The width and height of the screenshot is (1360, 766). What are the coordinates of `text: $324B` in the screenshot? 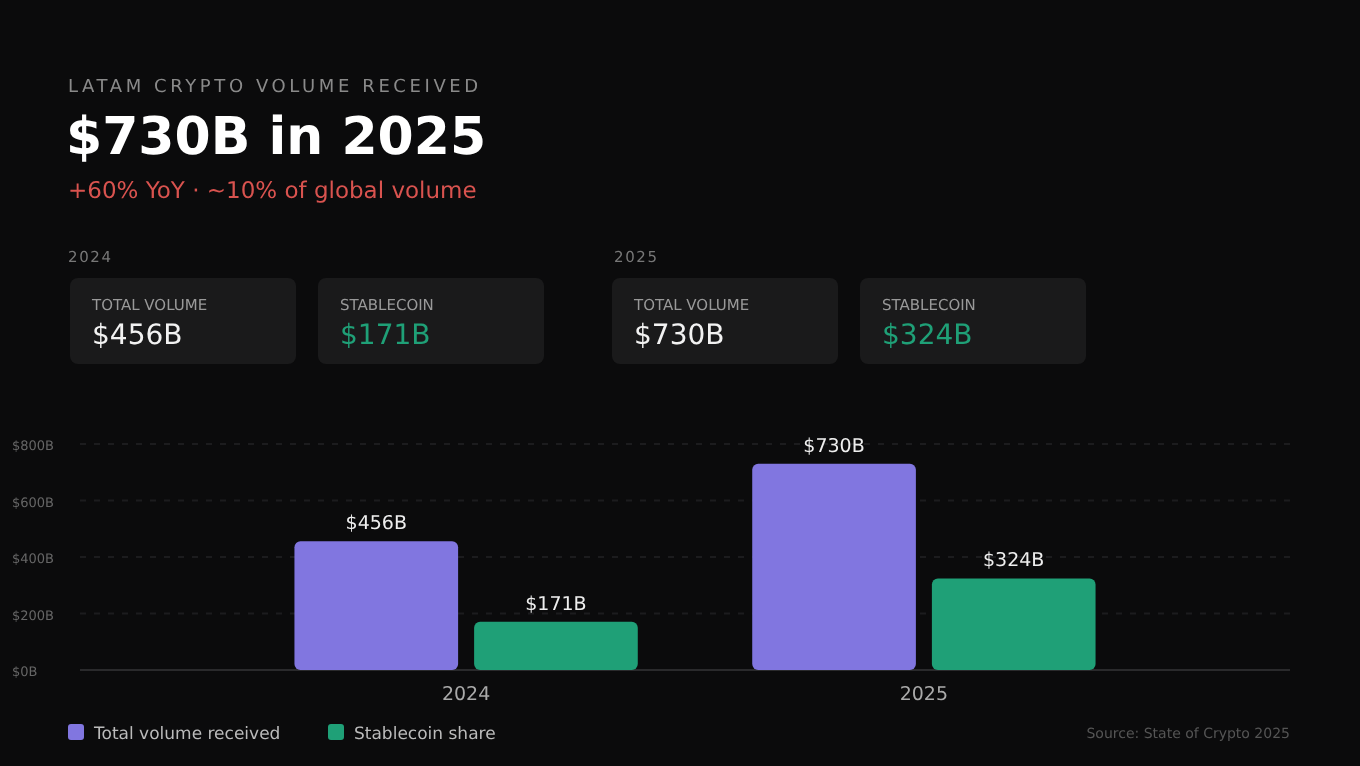 It's located at (927, 336).